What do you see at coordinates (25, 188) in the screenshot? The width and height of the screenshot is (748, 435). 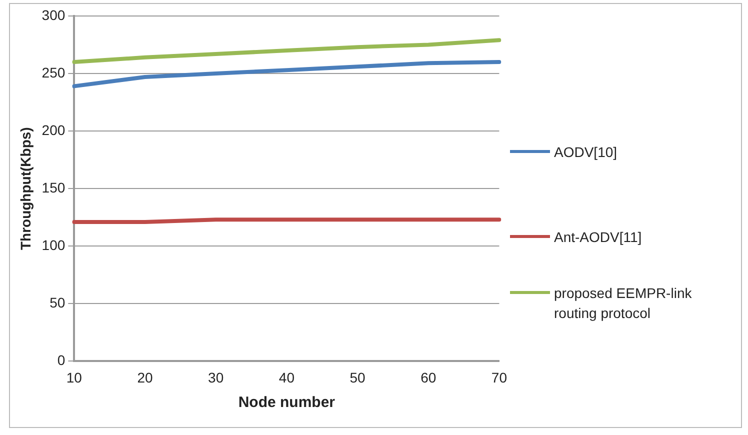 I see `y-axis-title: Throughput(Kbps)` at bounding box center [25, 188].